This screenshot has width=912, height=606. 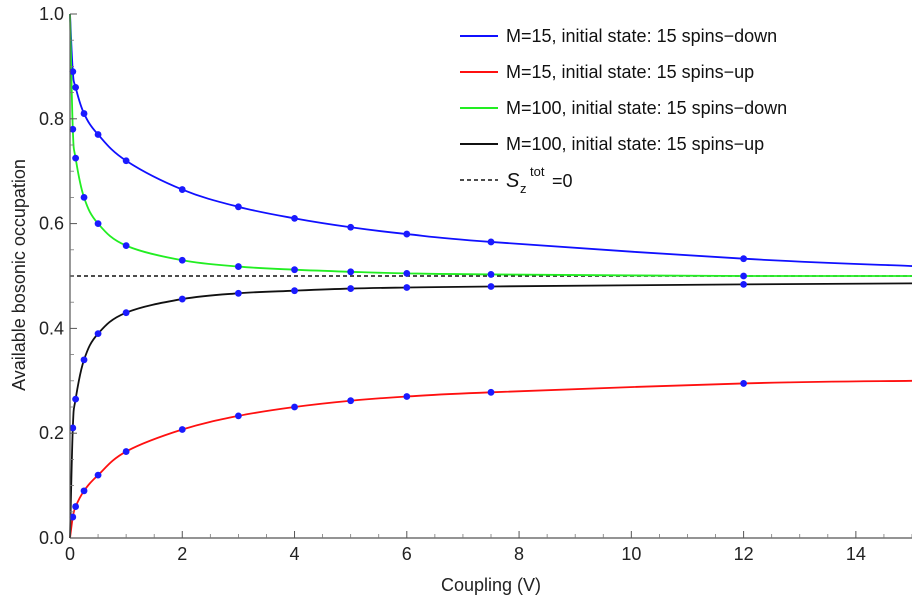 I want to click on x-tick-label: 4, so click(x=295, y=554).